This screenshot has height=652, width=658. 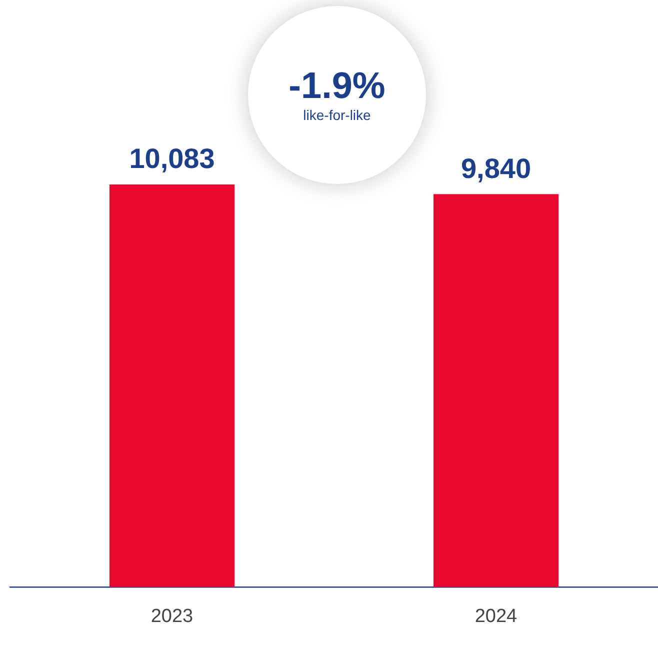 I want to click on x-tick-label: 2024, so click(x=496, y=616).